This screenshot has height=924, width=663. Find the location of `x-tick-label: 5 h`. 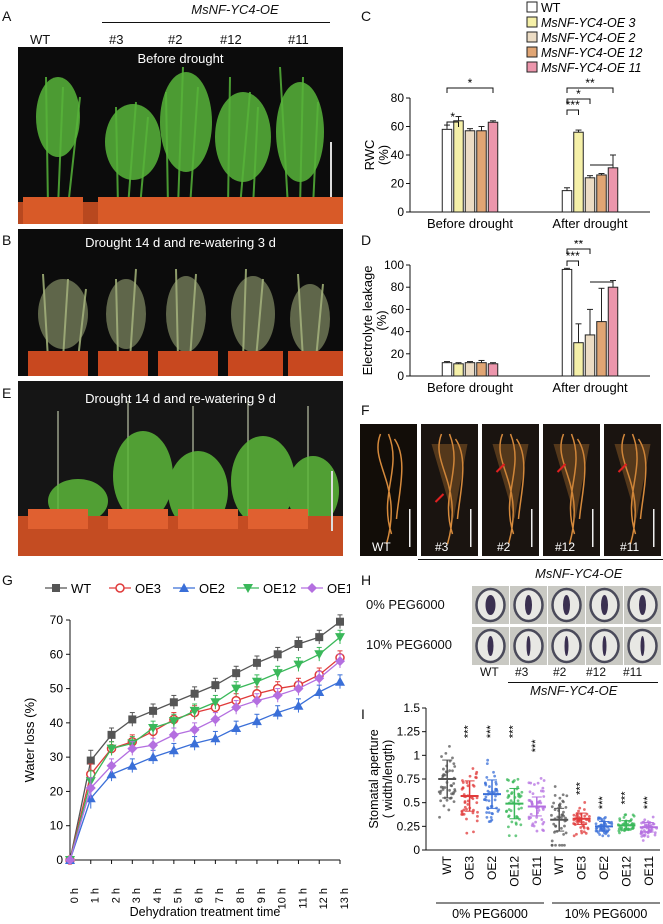

x-tick-label: 5 h is located at coordinates (179, 895).